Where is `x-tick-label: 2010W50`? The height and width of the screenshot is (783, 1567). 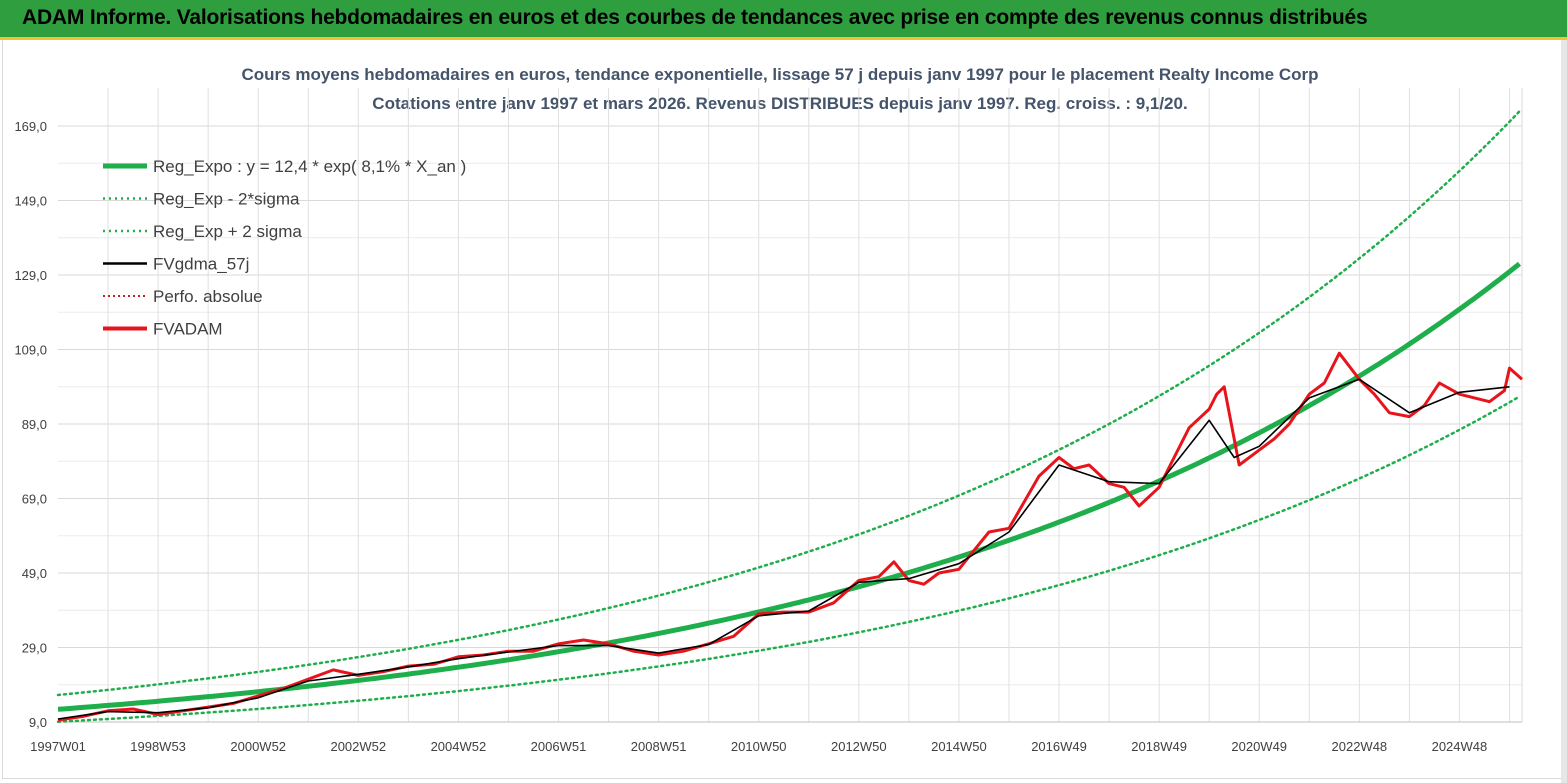
x-tick-label: 2010W50 is located at coordinates (759, 746).